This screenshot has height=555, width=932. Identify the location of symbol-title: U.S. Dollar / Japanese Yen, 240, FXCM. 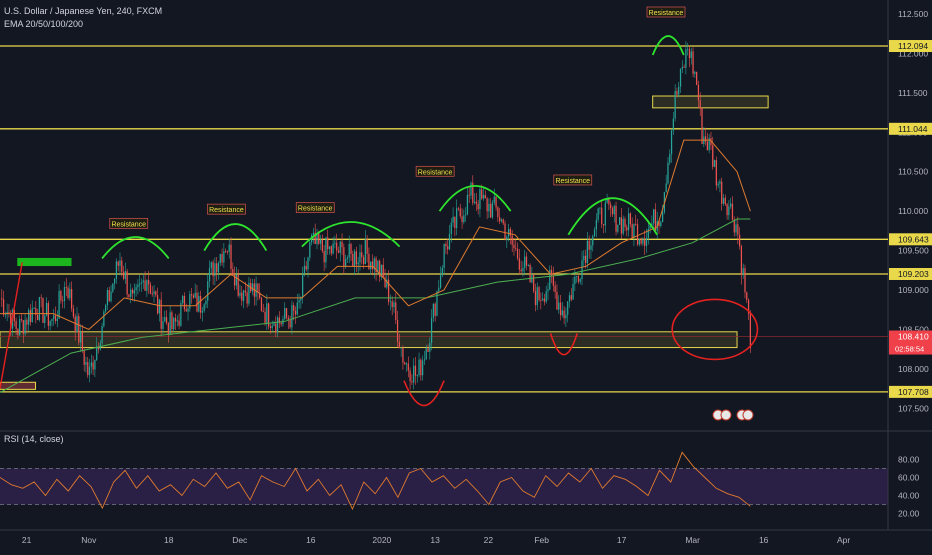
(83, 11).